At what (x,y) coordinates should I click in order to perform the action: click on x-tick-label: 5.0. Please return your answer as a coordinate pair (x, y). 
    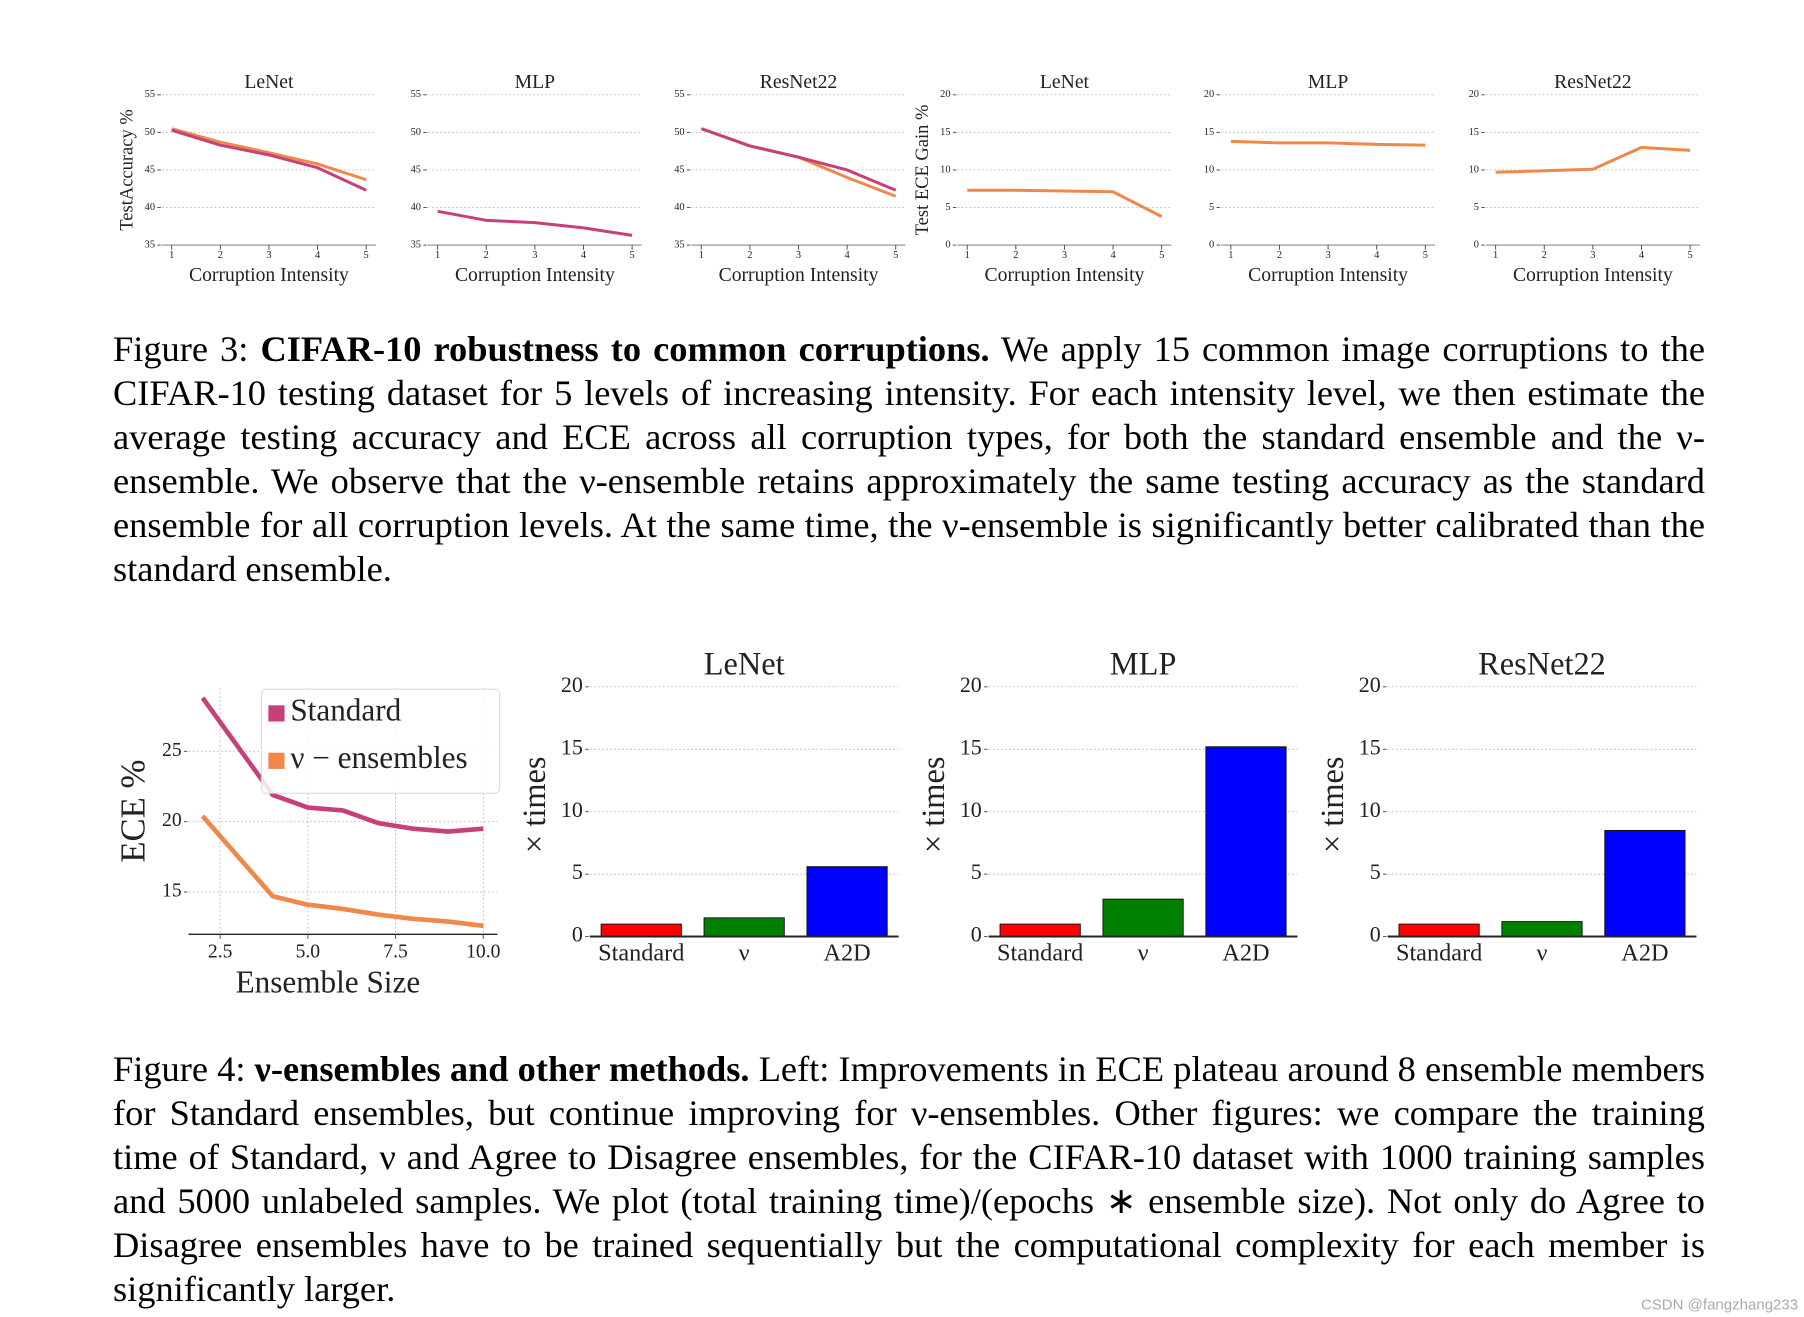
    Looking at the image, I should click on (308, 951).